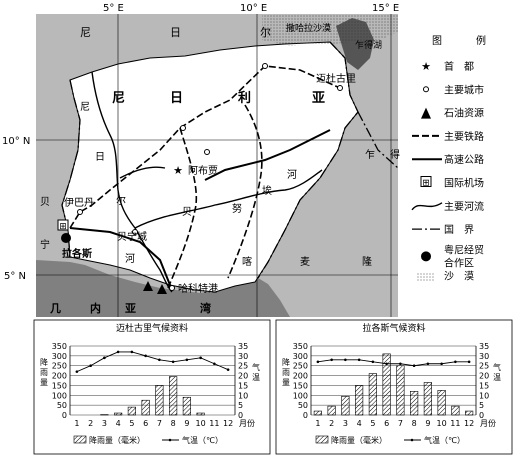 Image resolution: width=517 pixels, height=457 pixels. Describe the element at coordinates (394, 387) in the screenshot. I see `chart-frame` at that location.